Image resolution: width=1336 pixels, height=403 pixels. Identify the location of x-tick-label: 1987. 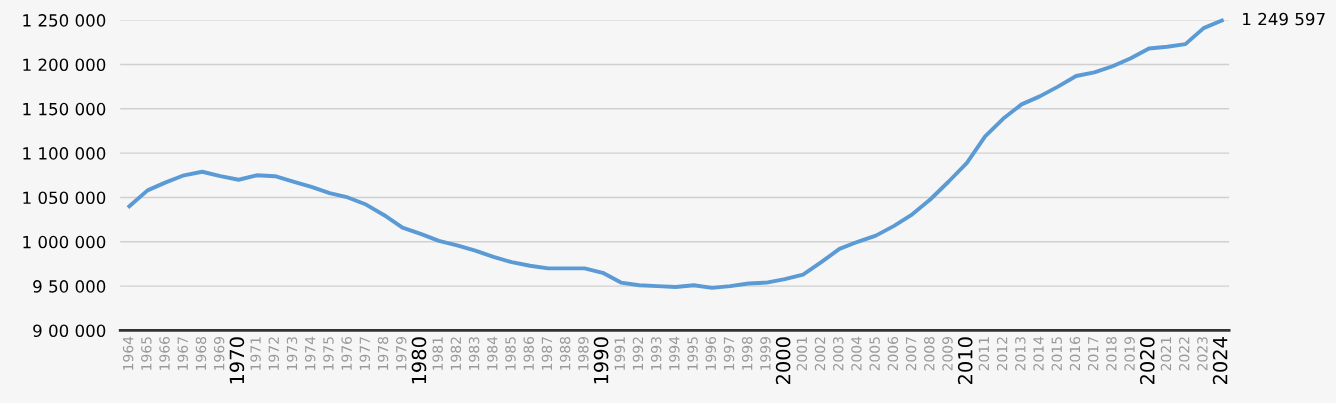
(547, 353).